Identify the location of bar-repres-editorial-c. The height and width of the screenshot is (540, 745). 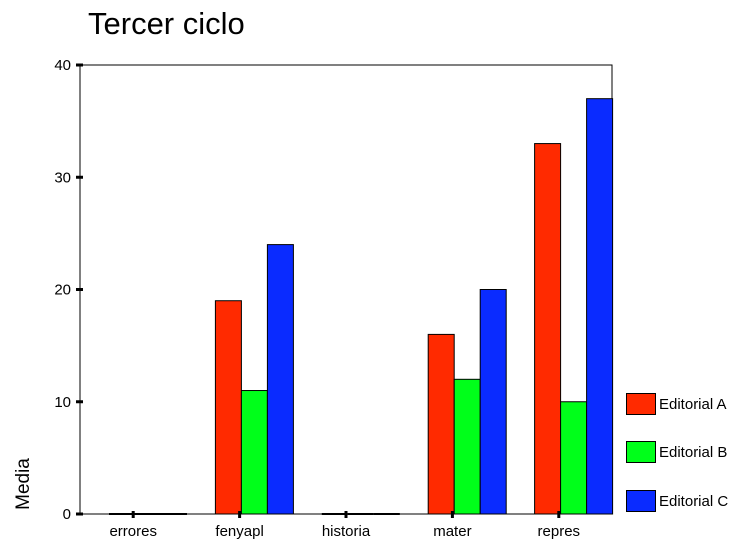
(600, 306).